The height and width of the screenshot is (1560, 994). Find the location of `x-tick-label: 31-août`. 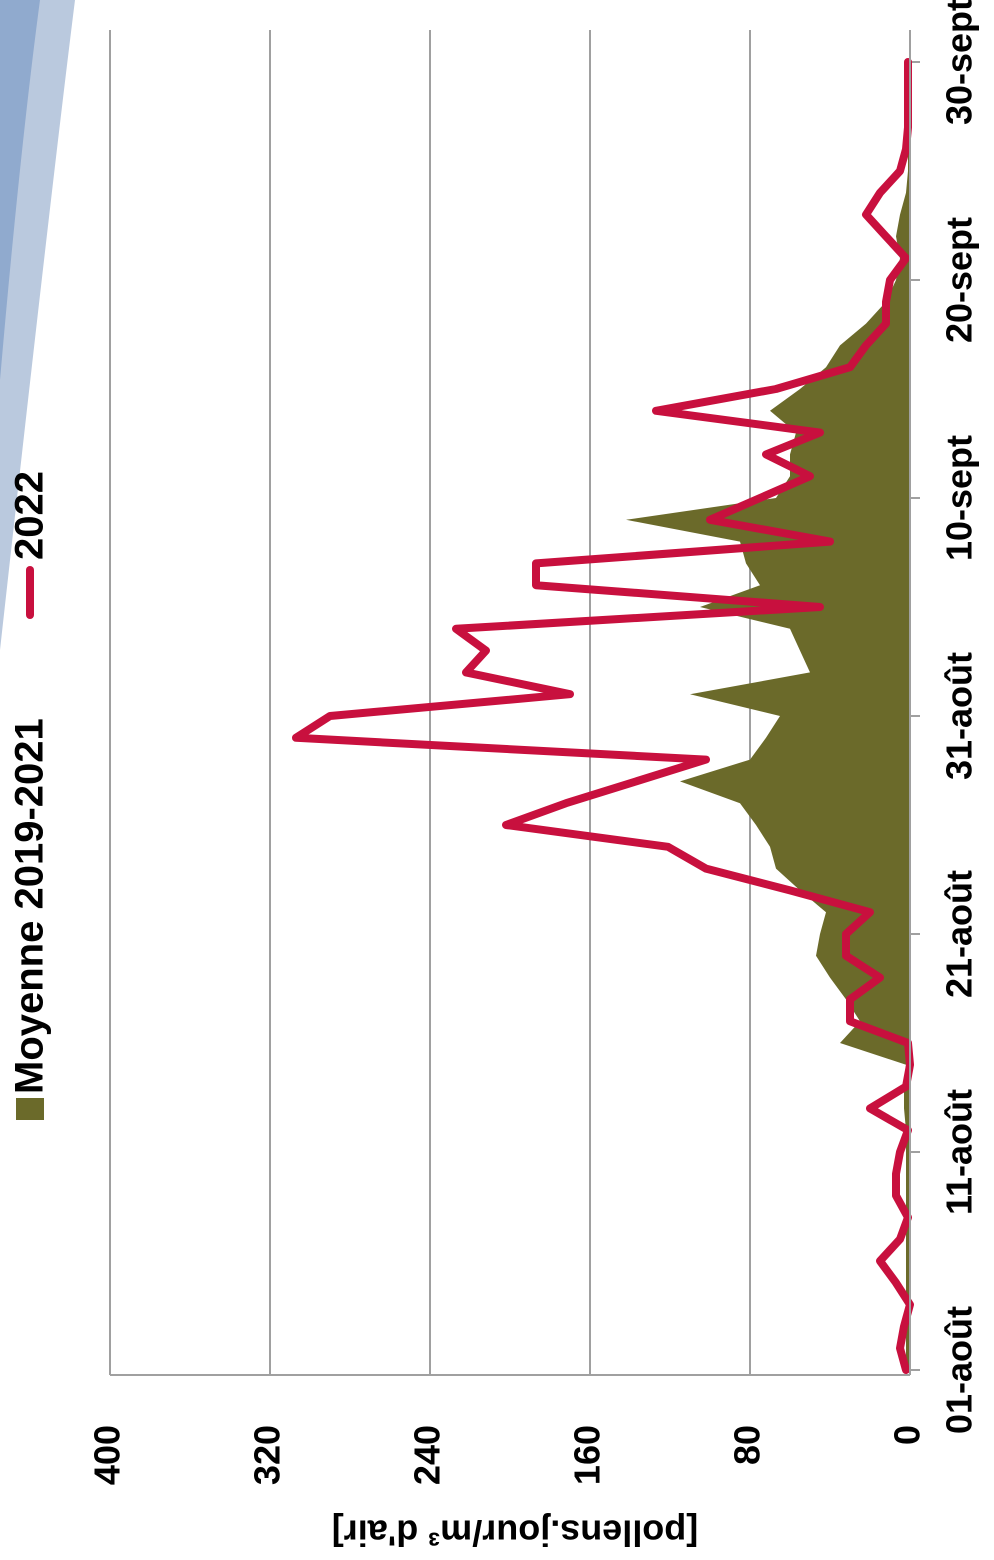

x-tick-label: 31-août is located at coordinates (959, 716).